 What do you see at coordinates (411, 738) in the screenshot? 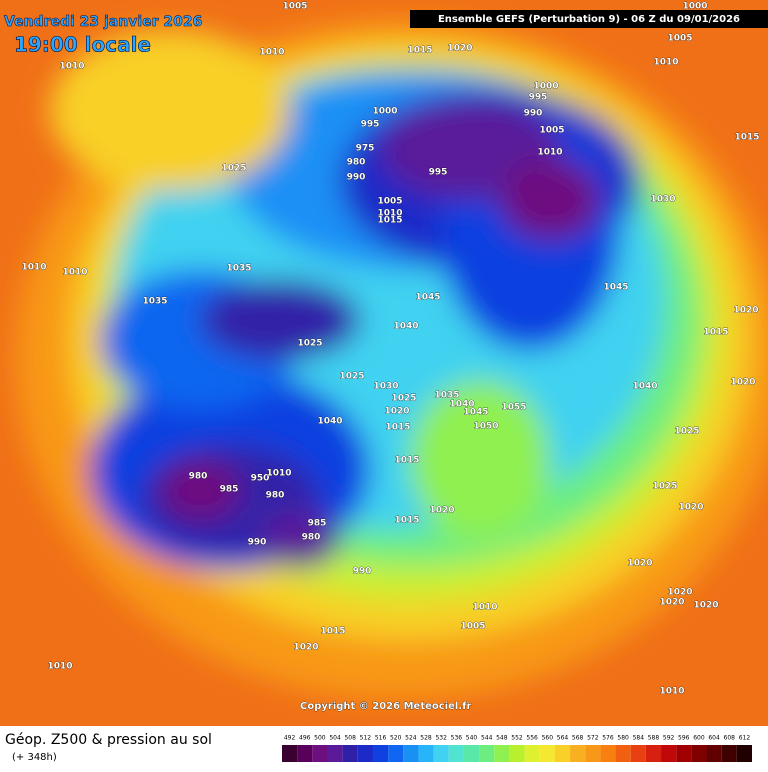
I see `scale-label: 524` at bounding box center [411, 738].